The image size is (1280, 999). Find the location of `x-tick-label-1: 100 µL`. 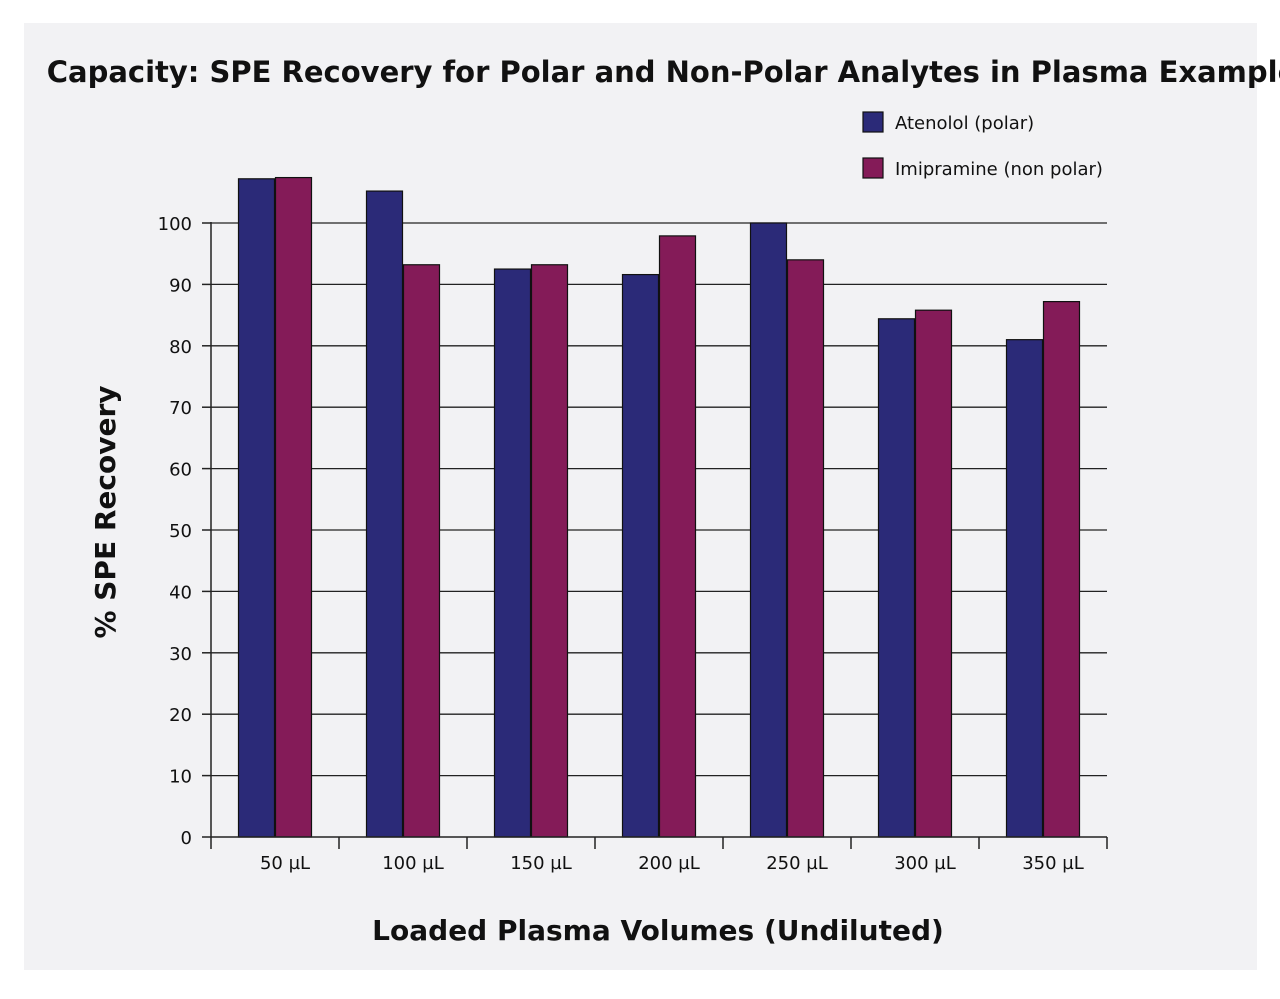

x-tick-label-1: 100 µL is located at coordinates (413, 863).